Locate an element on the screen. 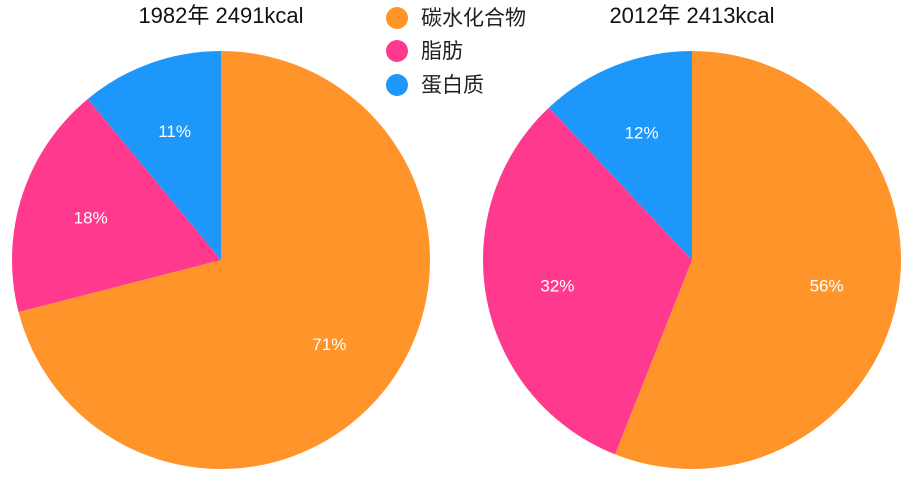 The image size is (910, 478). pie-labels-1982: 71% 18% 11% is located at coordinates (210, 238).